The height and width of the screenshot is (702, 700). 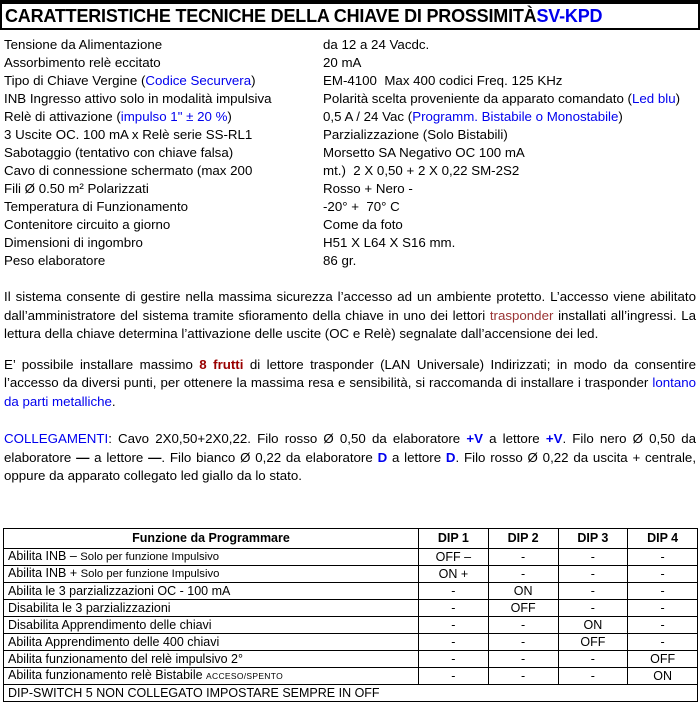 What do you see at coordinates (163, 261) in the screenshot?
I see `spec-label: Peso elaboratore` at bounding box center [163, 261].